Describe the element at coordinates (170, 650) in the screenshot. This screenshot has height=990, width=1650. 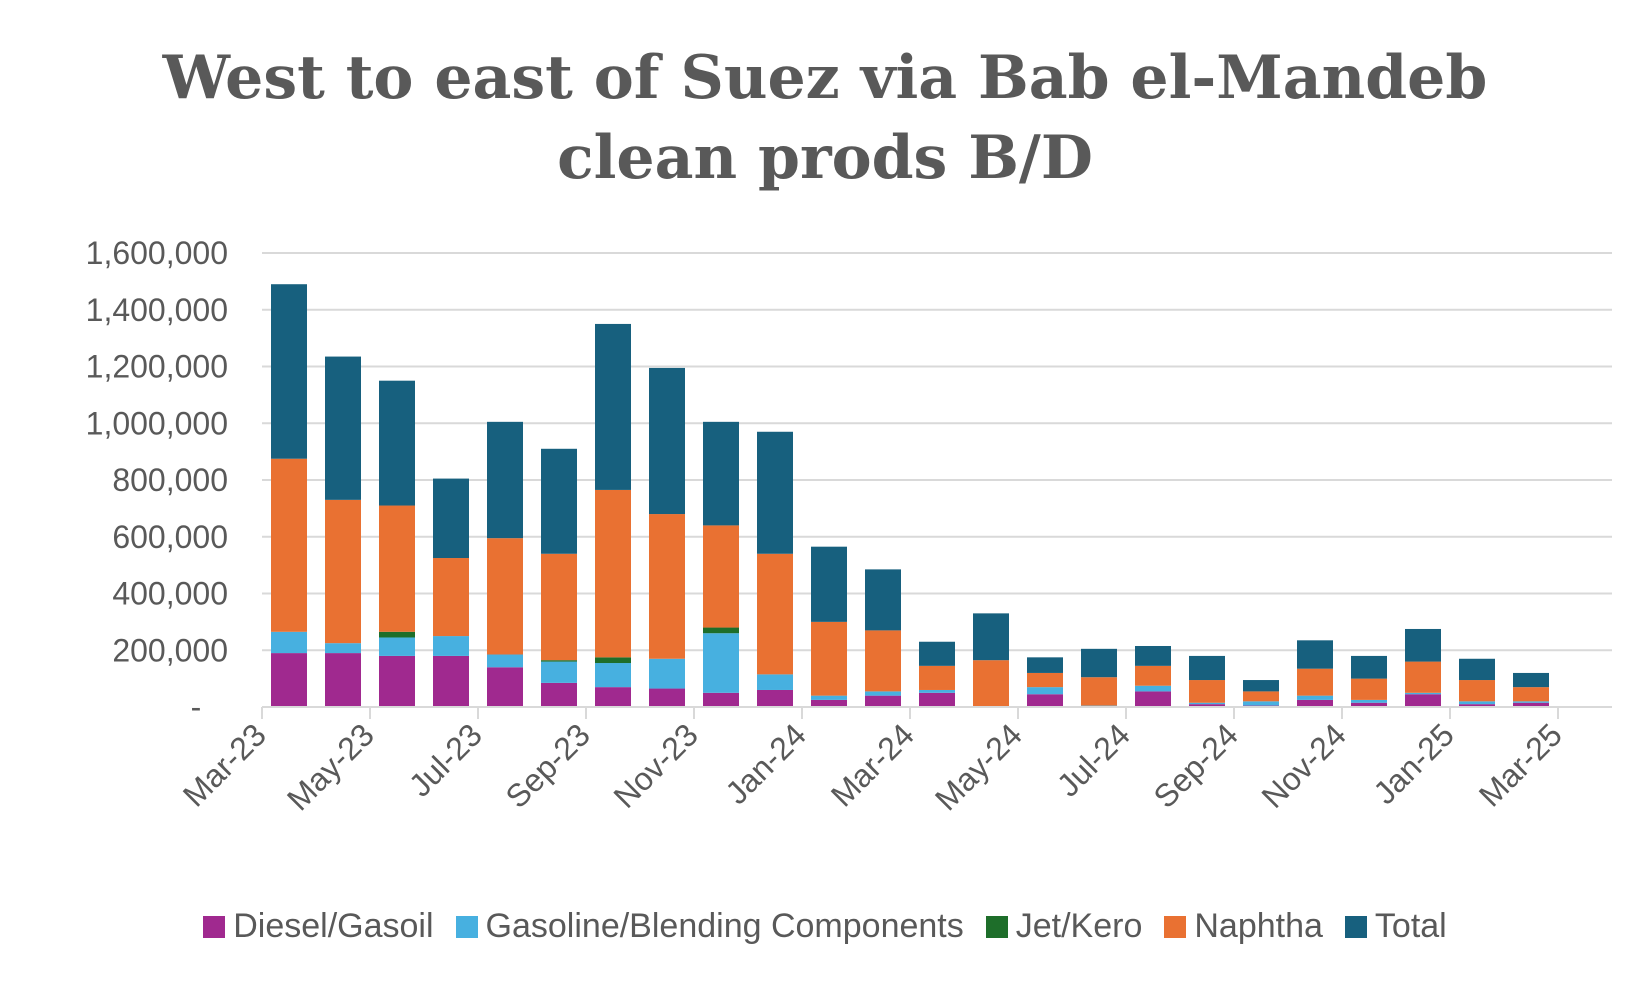
I see `y-tick-label: 200,000` at that location.